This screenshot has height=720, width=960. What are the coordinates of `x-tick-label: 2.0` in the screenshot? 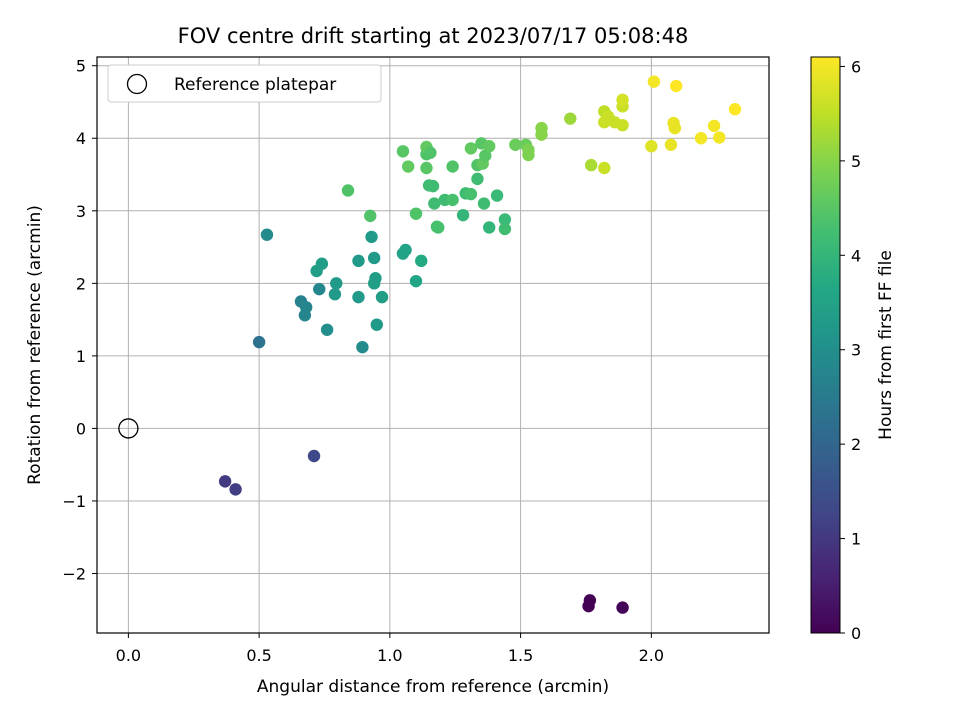 It's located at (651, 655).